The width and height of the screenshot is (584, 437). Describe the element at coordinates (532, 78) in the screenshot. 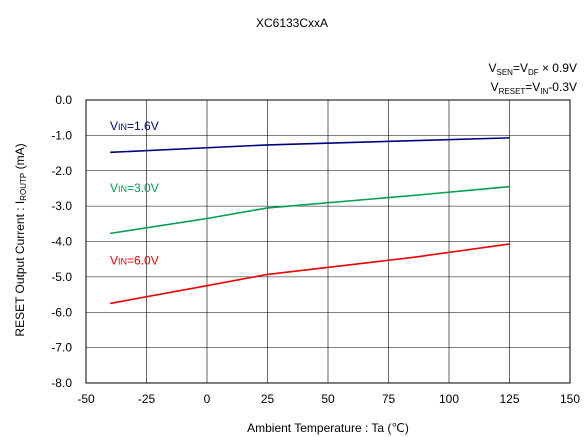

I see `conditions: VSEN=VDF × 0.9V VRESET=VIN-0.3V` at that location.